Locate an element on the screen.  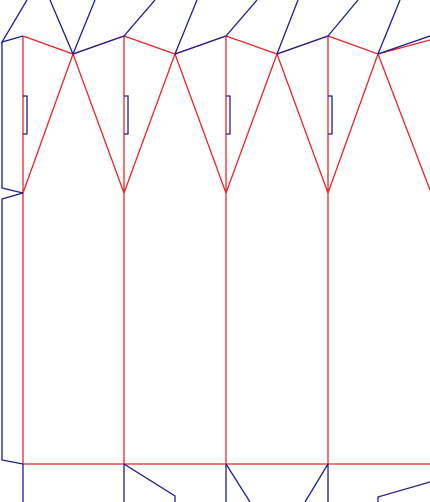
left-edge-lower is located at coordinates (12, 328).